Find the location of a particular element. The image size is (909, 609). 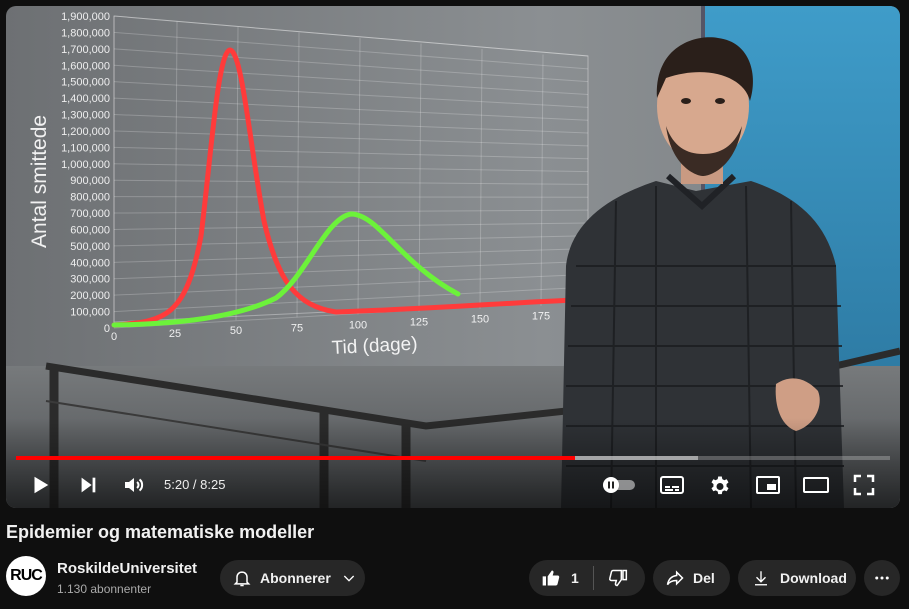

y-tick-label: 1,000,000 is located at coordinates (85, 165).